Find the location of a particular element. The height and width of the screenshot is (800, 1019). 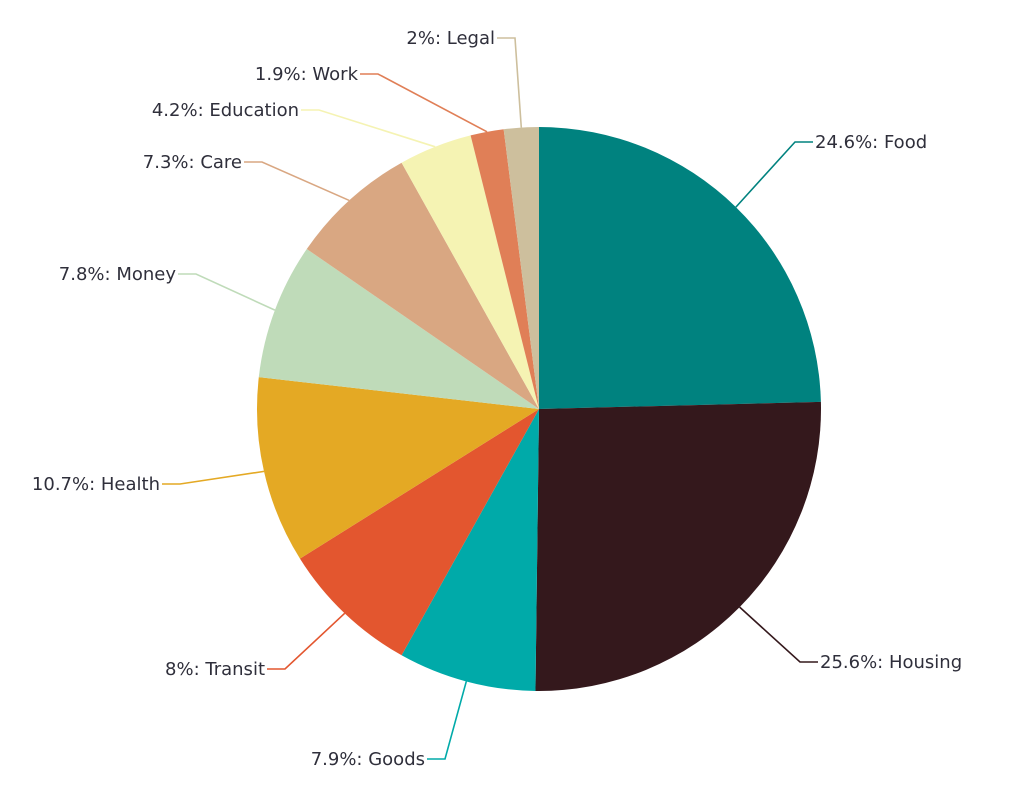

leader-line-money is located at coordinates (227, 292).